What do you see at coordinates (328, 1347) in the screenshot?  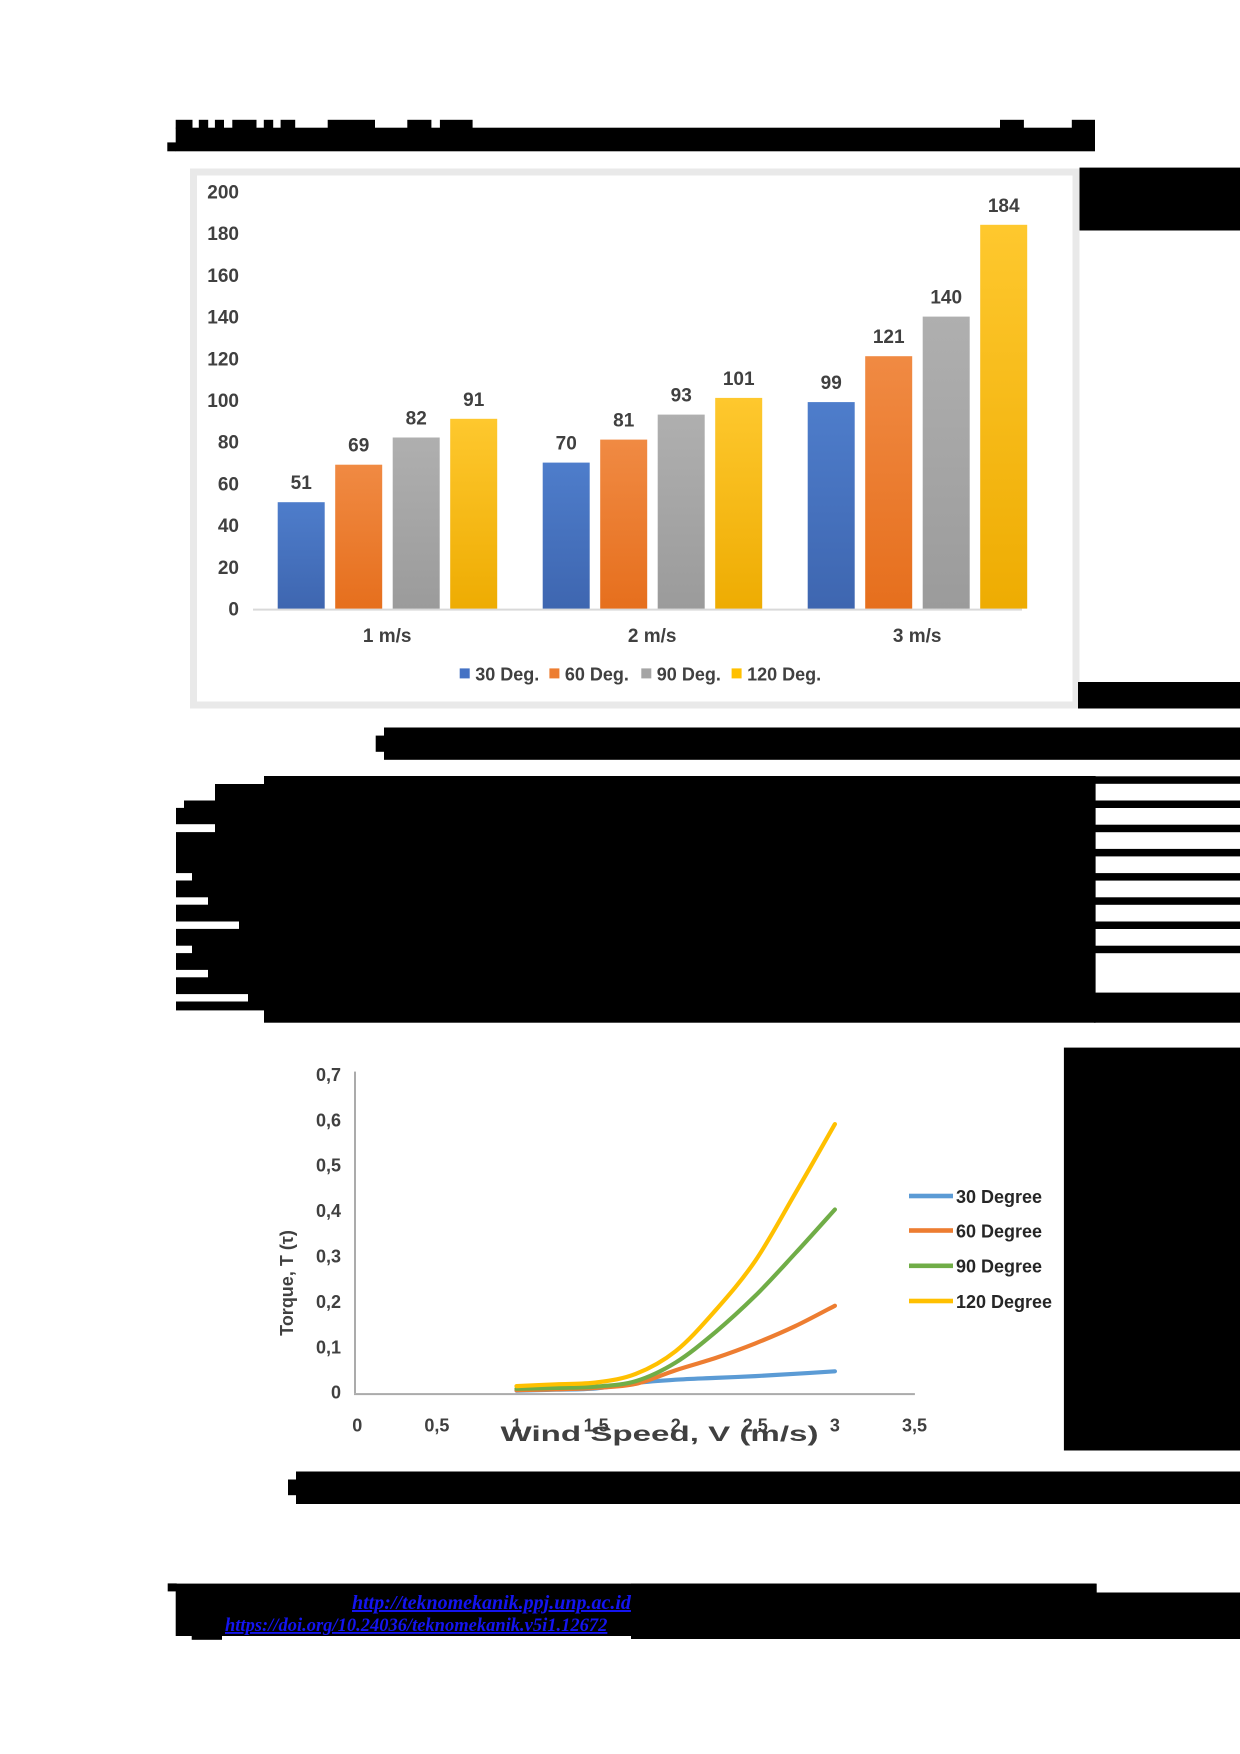 I see `svg-text: 0,1` at bounding box center [328, 1347].